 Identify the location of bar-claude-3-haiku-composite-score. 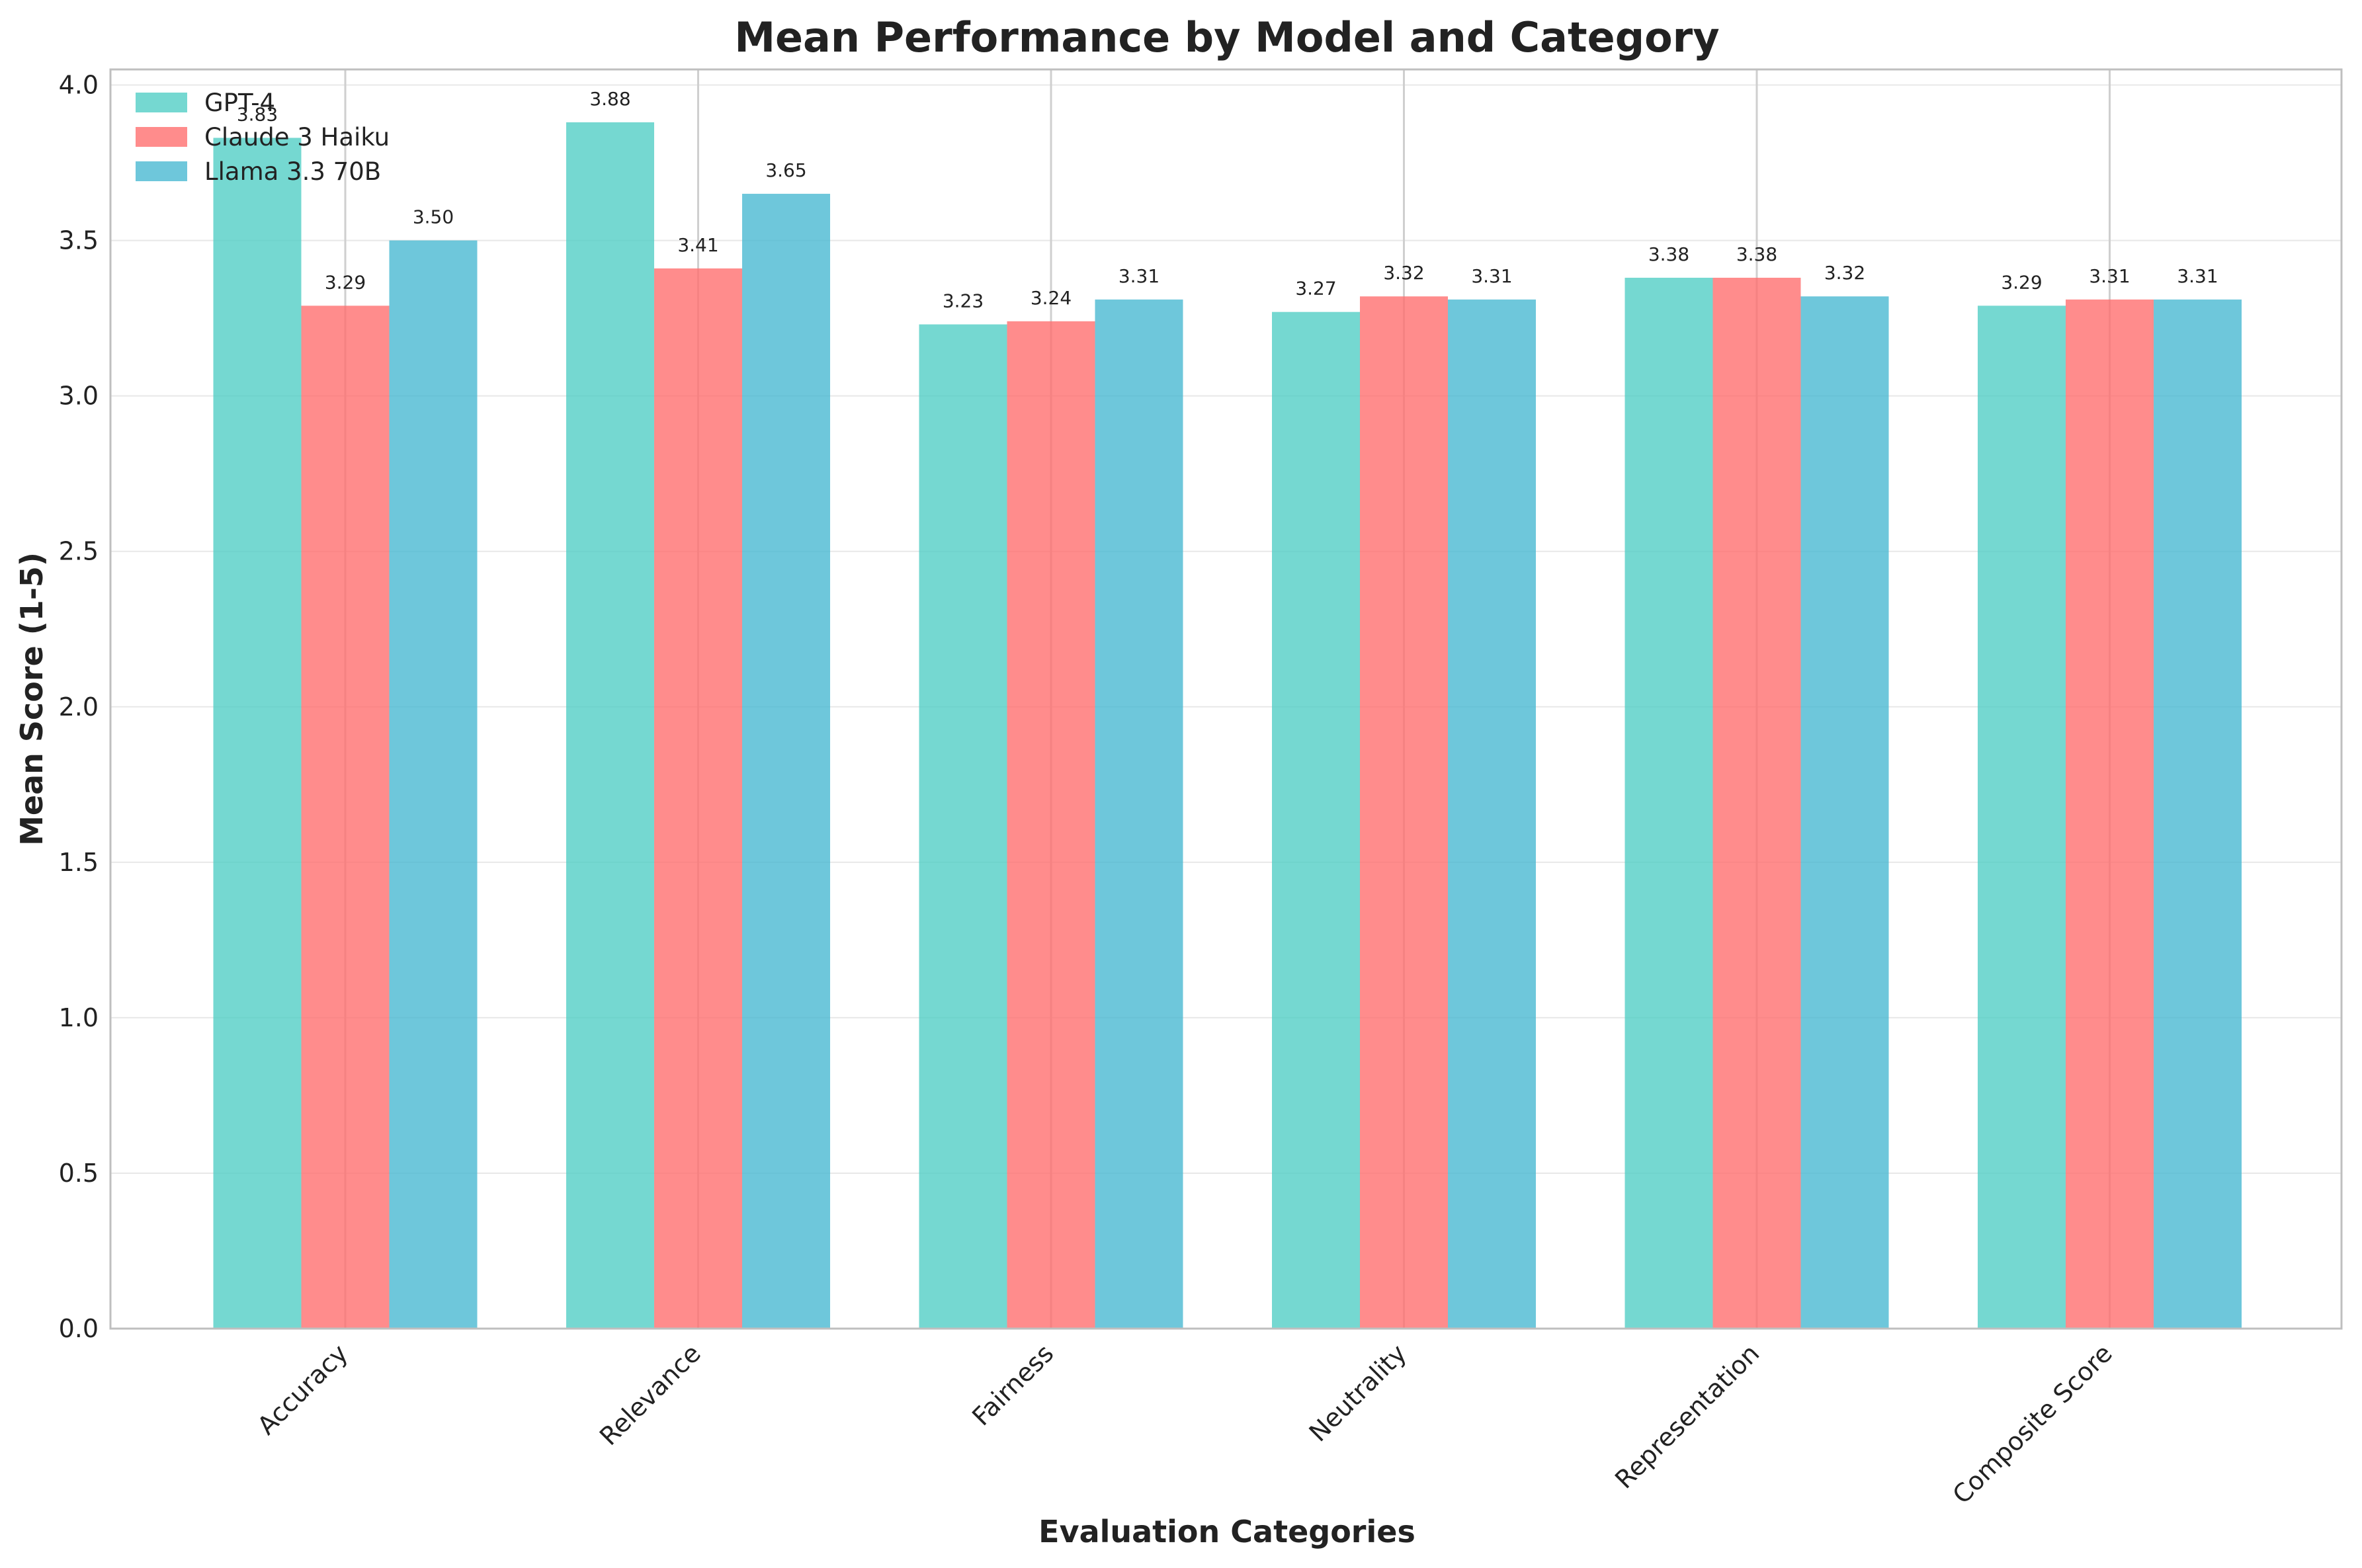
(2110, 814).